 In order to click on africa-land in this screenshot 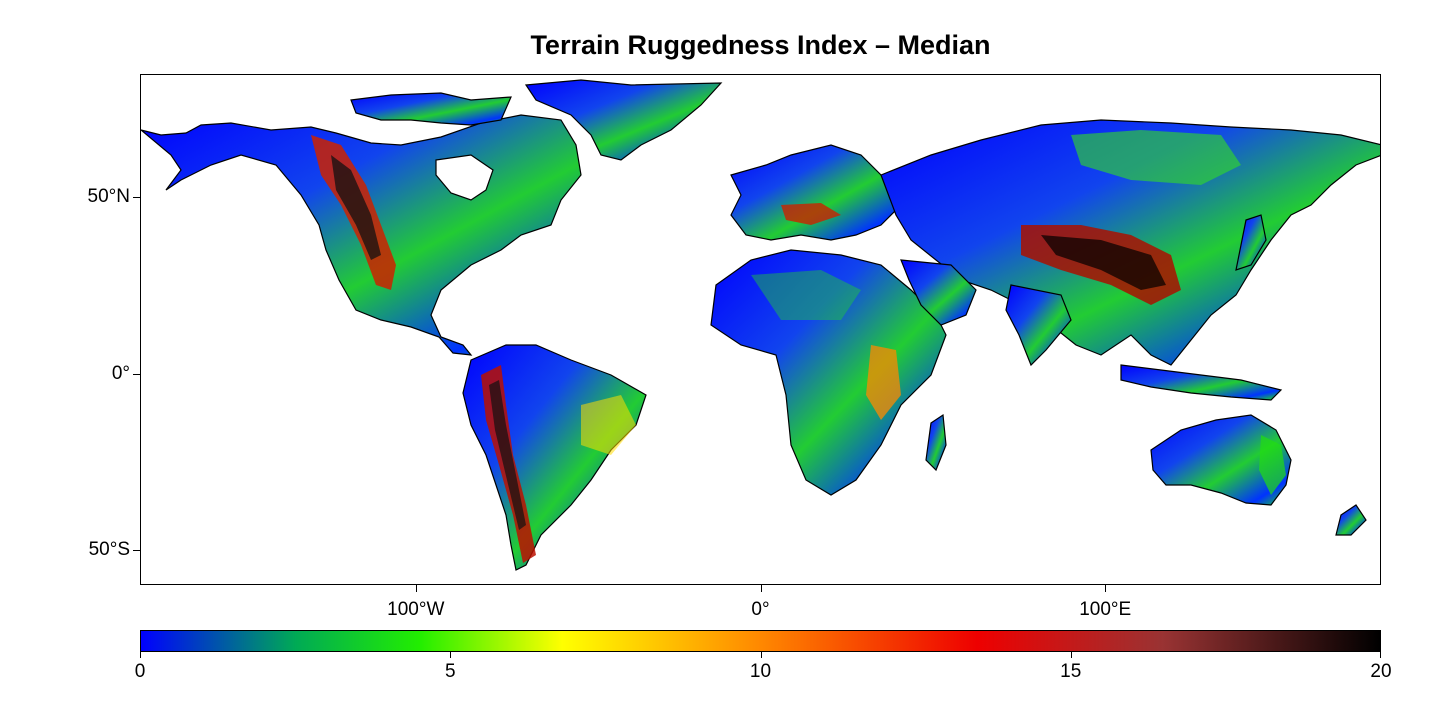, I will do `click(828, 372)`.